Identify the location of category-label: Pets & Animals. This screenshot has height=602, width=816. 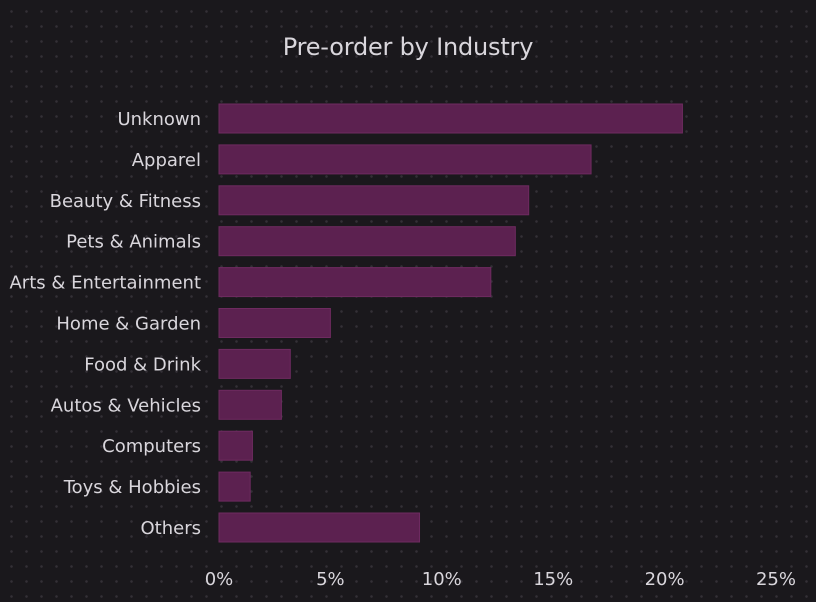
(133, 242).